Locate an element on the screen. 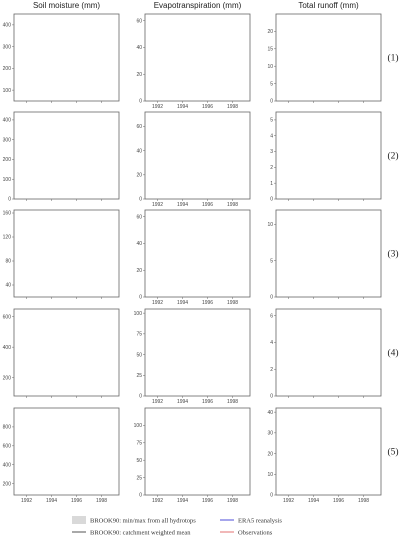  row-label: (5) is located at coordinates (392, 452).